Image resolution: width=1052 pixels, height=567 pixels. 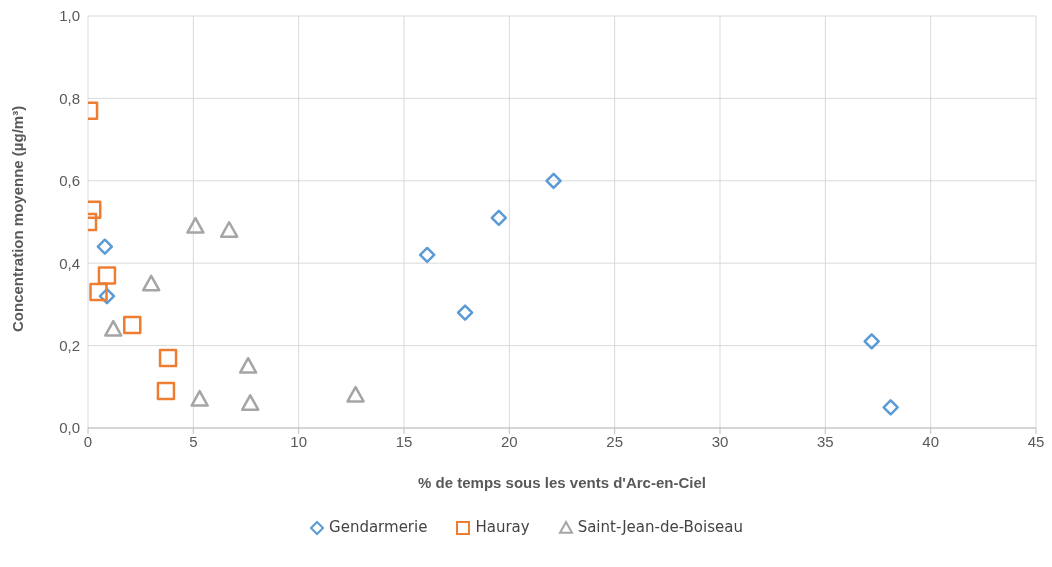 What do you see at coordinates (88, 441) in the screenshot?
I see `x-tick-label: 0` at bounding box center [88, 441].